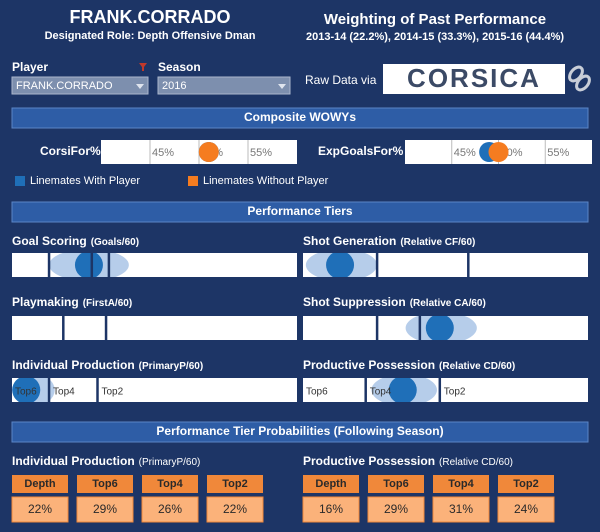 The width and height of the screenshot is (600, 532). I want to click on tier-label: Playmaking (FirstA/60), so click(72, 302).